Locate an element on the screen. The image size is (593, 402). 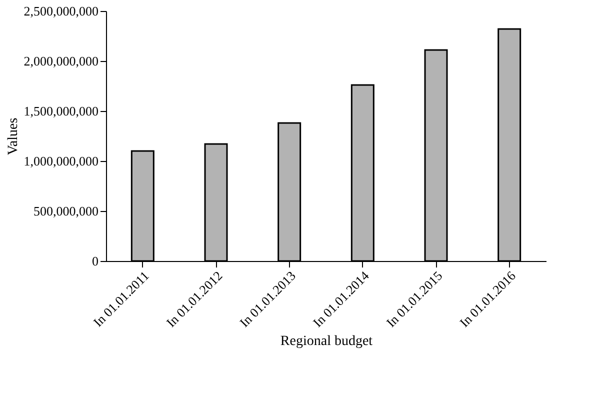
y-tick-label: 0 is located at coordinates (95, 261).